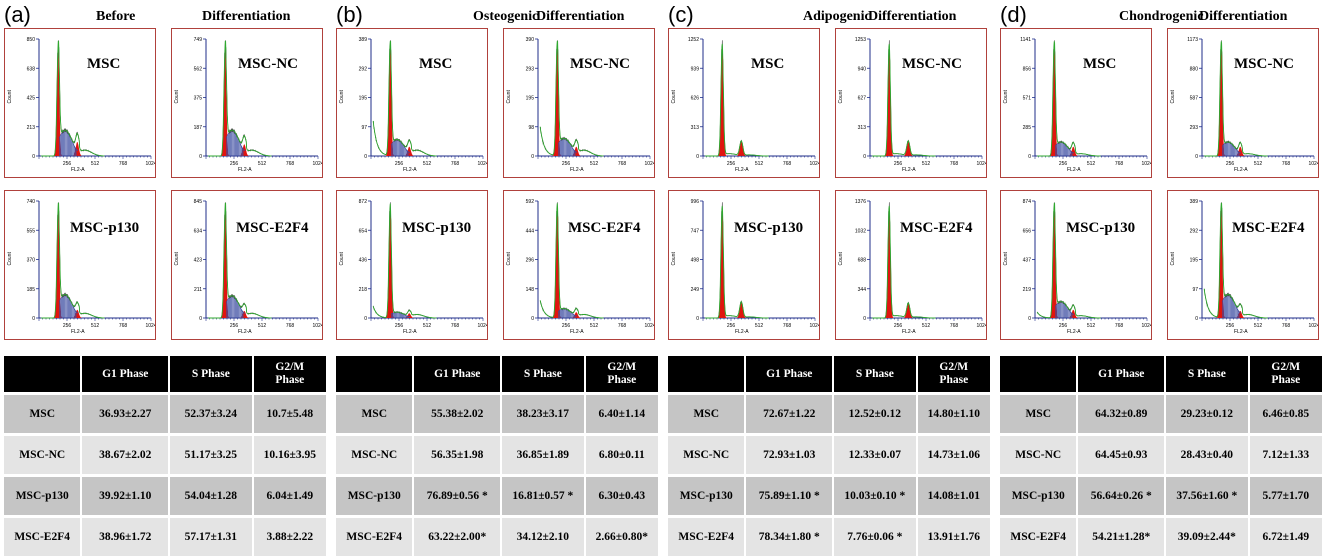 The height and width of the screenshot is (556, 1327). What do you see at coordinates (953, 414) in the screenshot?
I see `value-cell: 14.80±1.10` at bounding box center [953, 414].